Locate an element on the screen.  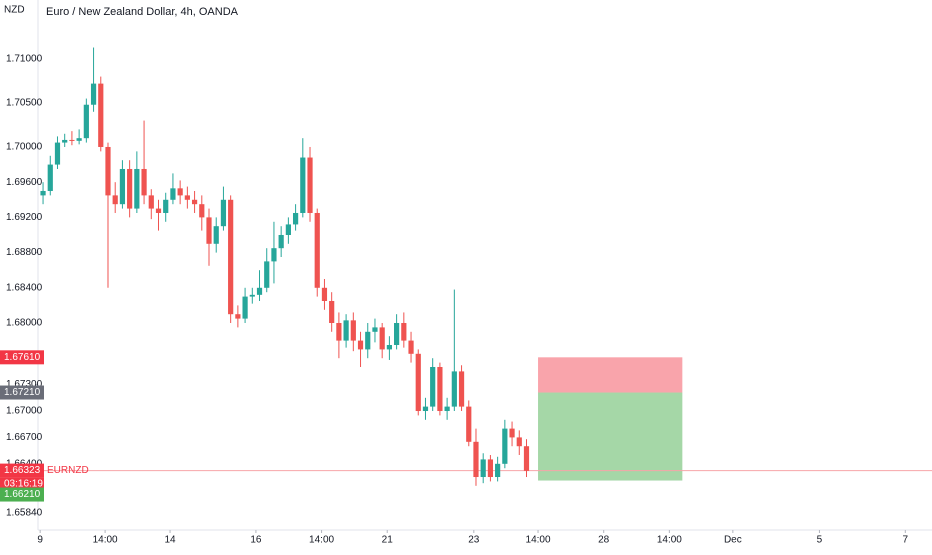
y-tick-label: 1.68400 is located at coordinates (24, 287).